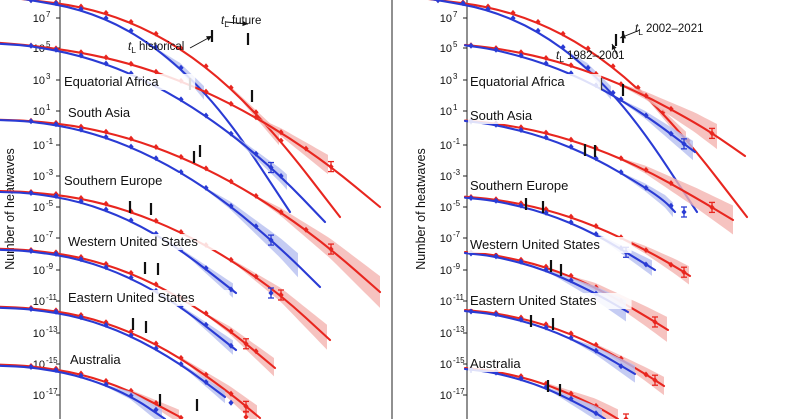 This screenshot has height=419, width=800. Describe the element at coordinates (455, 44) in the screenshot. I see `y-tick-exponent: 5` at that location.